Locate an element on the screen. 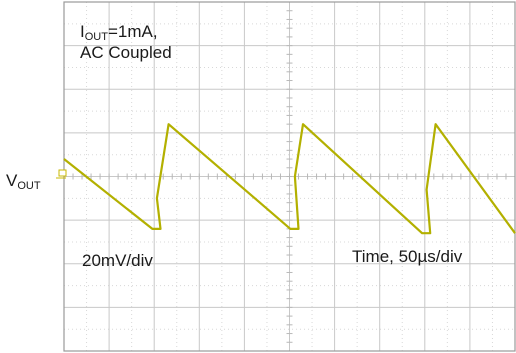 Image resolution: width=516 pixels, height=353 pixels. vertical-scale-label: 20mV/div is located at coordinates (117, 260).